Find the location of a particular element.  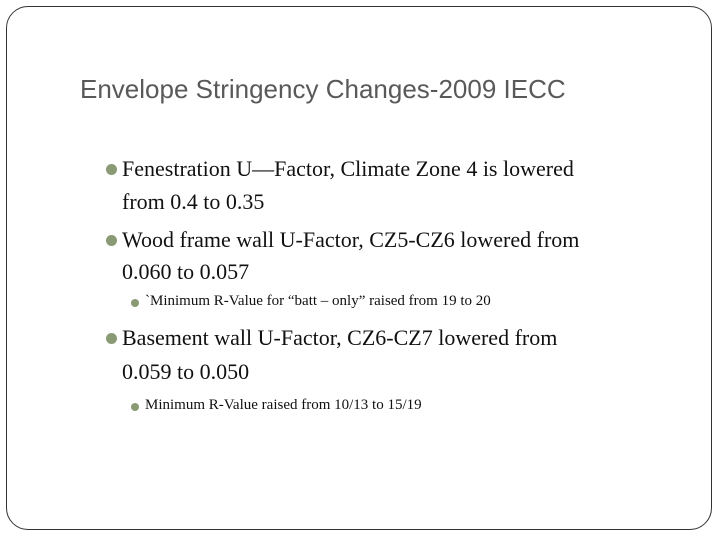

bullet-text: from 0.4 to 0.35 is located at coordinates (193, 201).